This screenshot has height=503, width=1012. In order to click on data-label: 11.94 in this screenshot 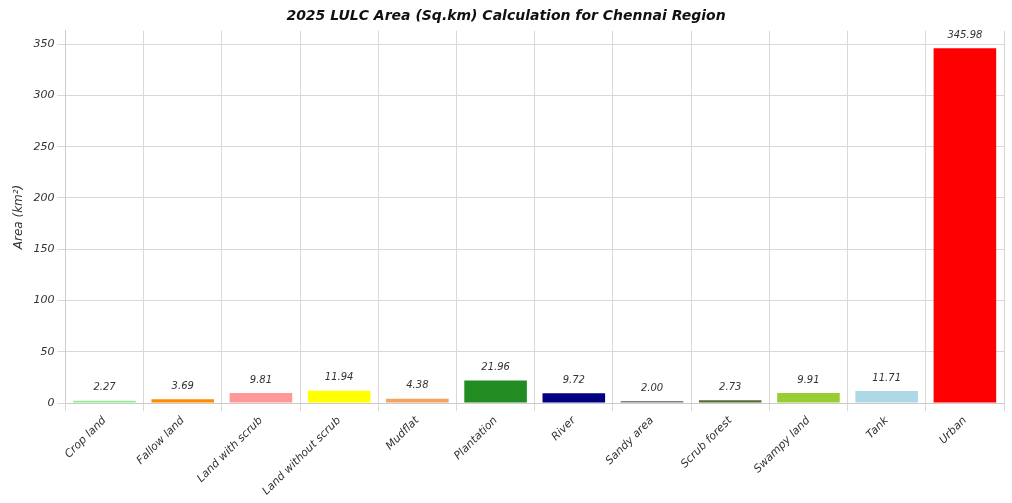, I will do `click(339, 377)`.